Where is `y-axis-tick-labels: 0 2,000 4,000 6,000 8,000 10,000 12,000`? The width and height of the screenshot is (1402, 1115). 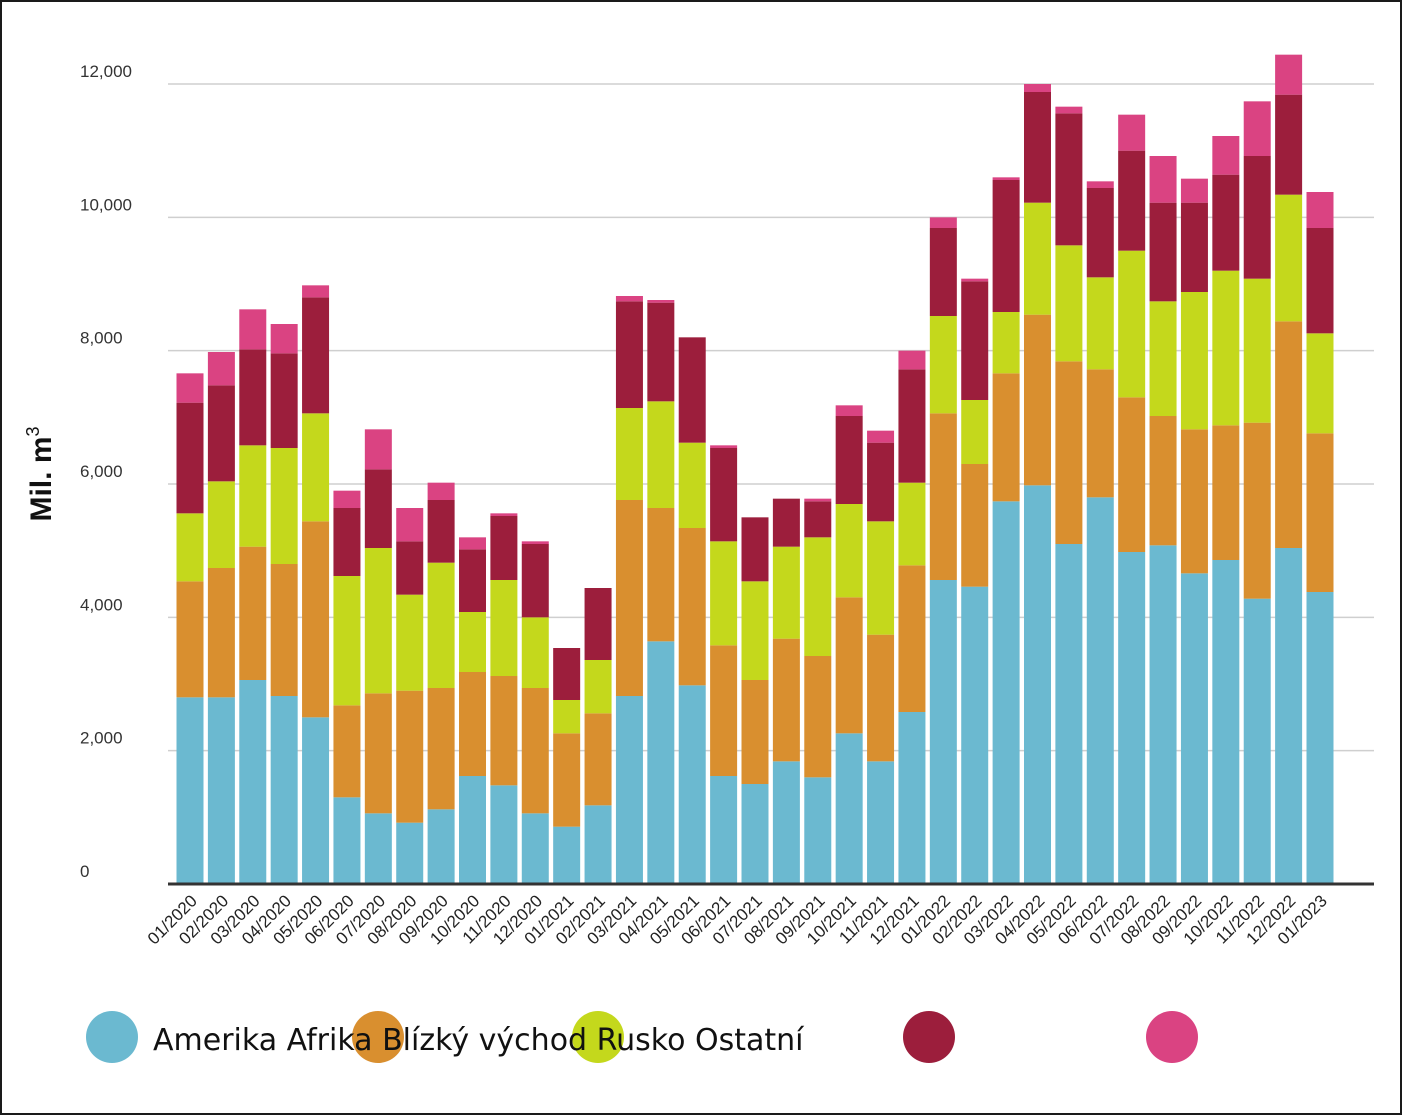
y-axis-tick-labels: 0 2,000 4,000 6,000 8,000 10,000 12,000 is located at coordinates (106, 471).